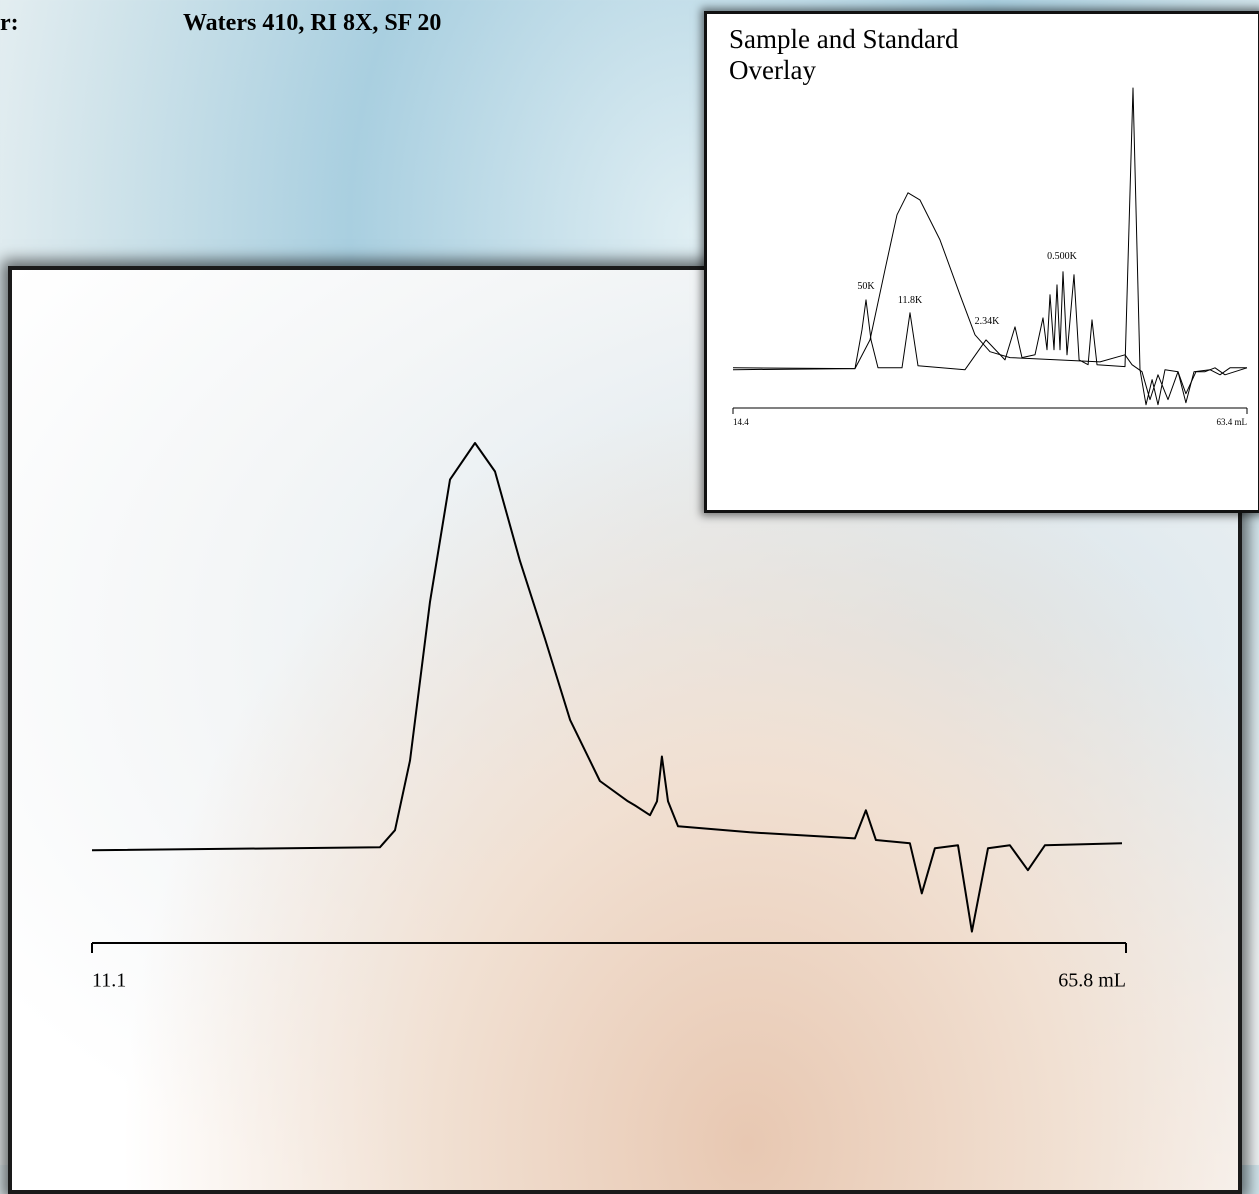  Describe the element at coordinates (844, 54) in the screenshot. I see `chart-title: Sample and Standard Overlay` at that location.